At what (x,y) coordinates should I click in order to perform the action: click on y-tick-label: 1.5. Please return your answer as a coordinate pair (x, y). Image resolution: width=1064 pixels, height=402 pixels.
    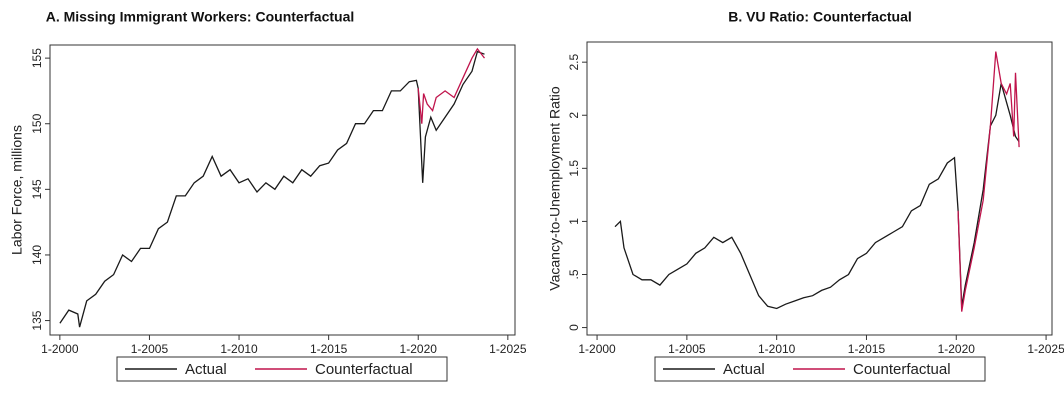
    Looking at the image, I should click on (574, 168).